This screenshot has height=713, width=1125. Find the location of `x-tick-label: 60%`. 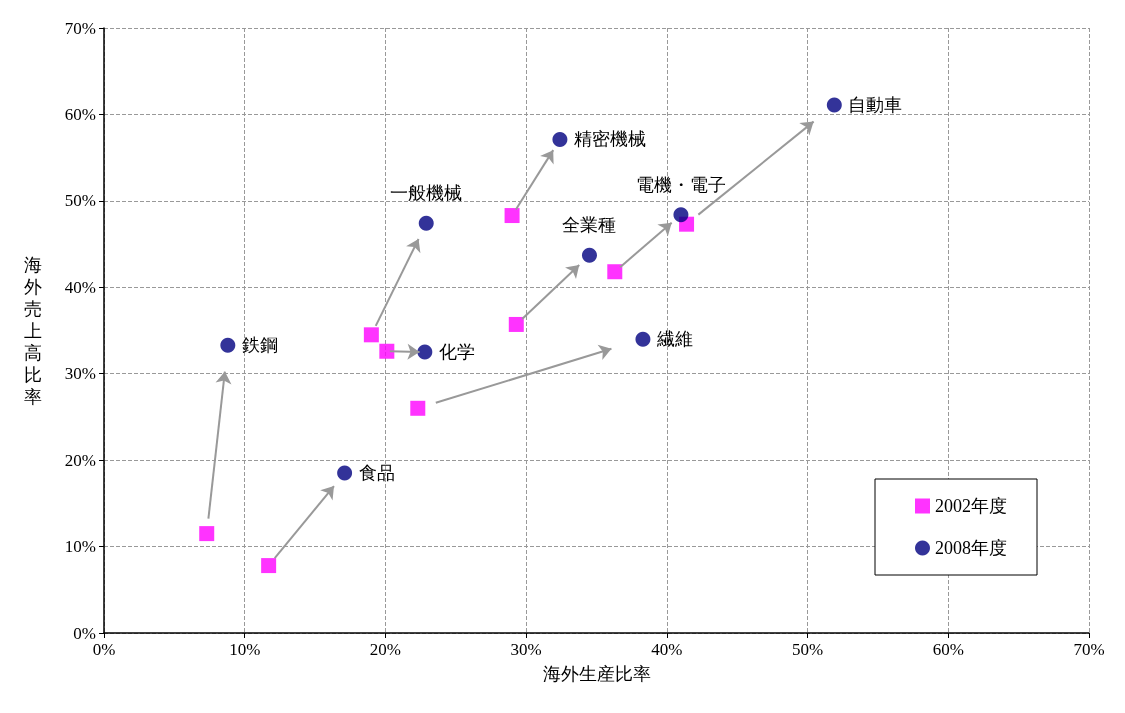

x-tick-label: 60% is located at coordinates (948, 649).